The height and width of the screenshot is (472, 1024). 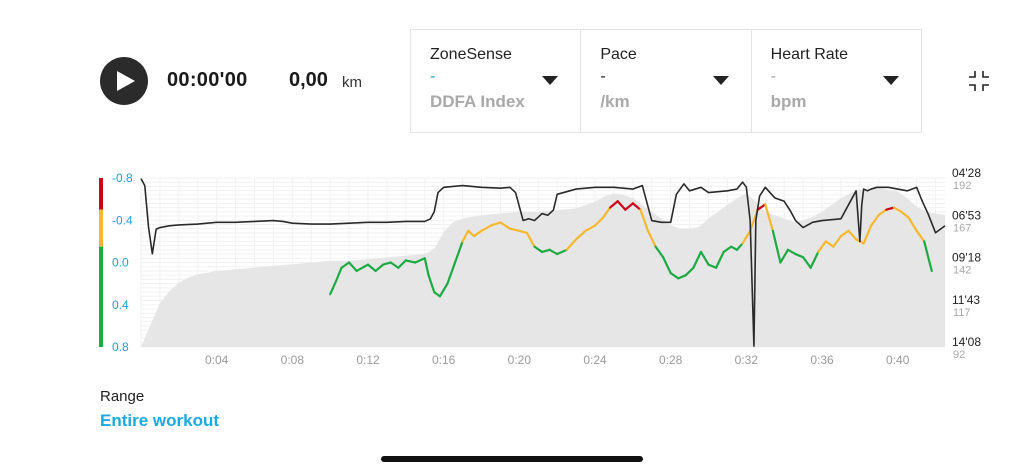 I want to click on range-selector: Entire workout, so click(x=160, y=420).